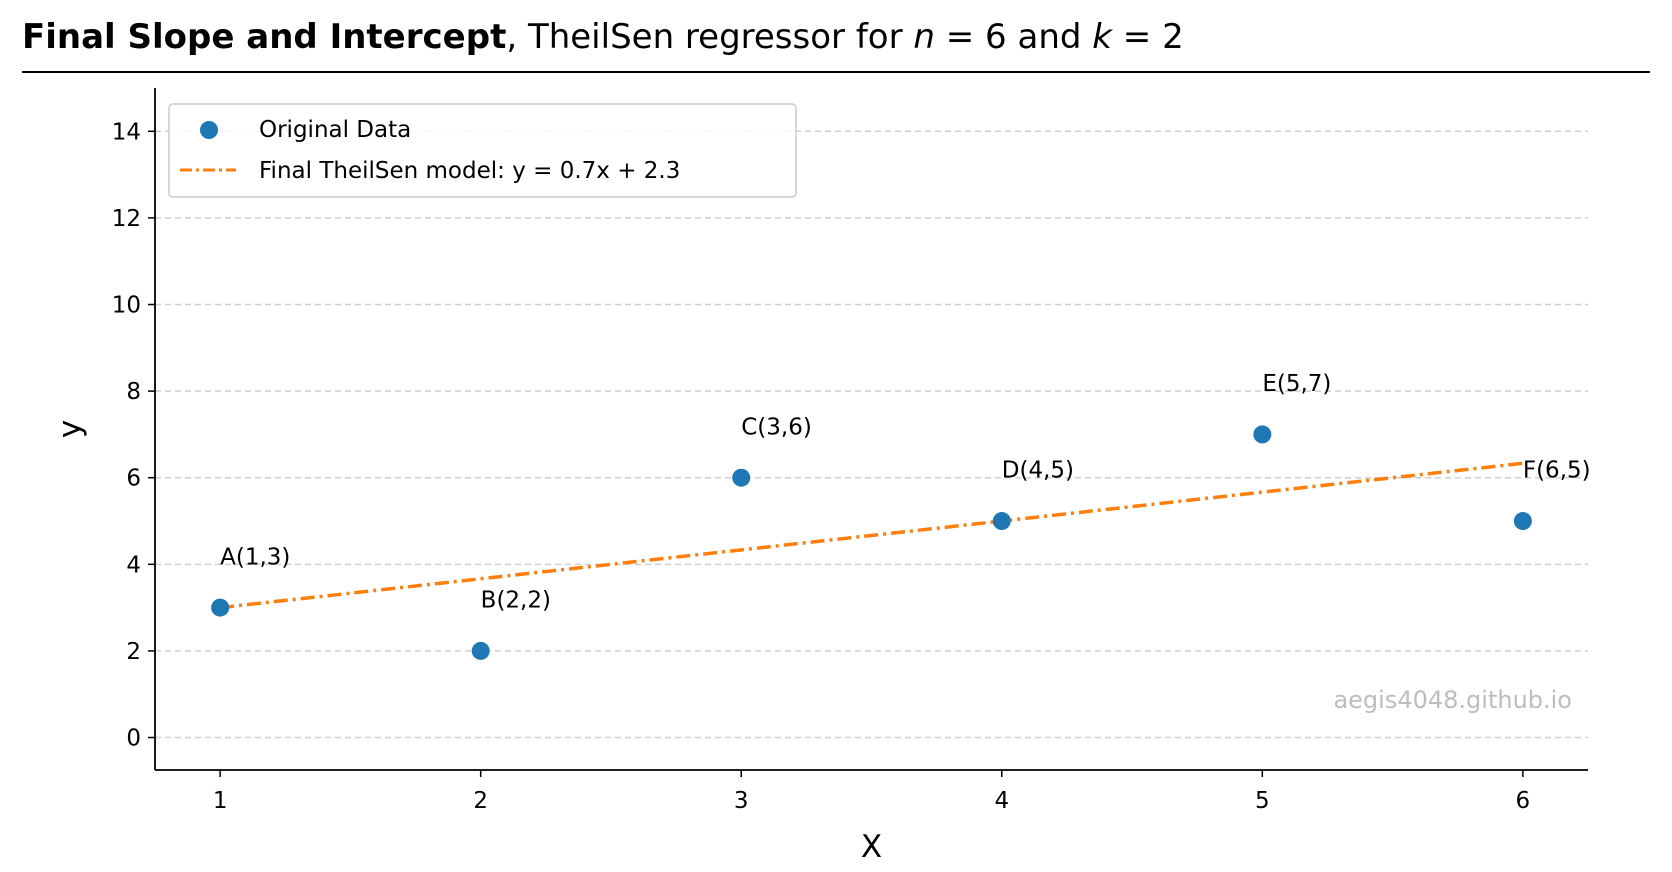  I want to click on x-tick-label-5: 5, so click(1262, 801).